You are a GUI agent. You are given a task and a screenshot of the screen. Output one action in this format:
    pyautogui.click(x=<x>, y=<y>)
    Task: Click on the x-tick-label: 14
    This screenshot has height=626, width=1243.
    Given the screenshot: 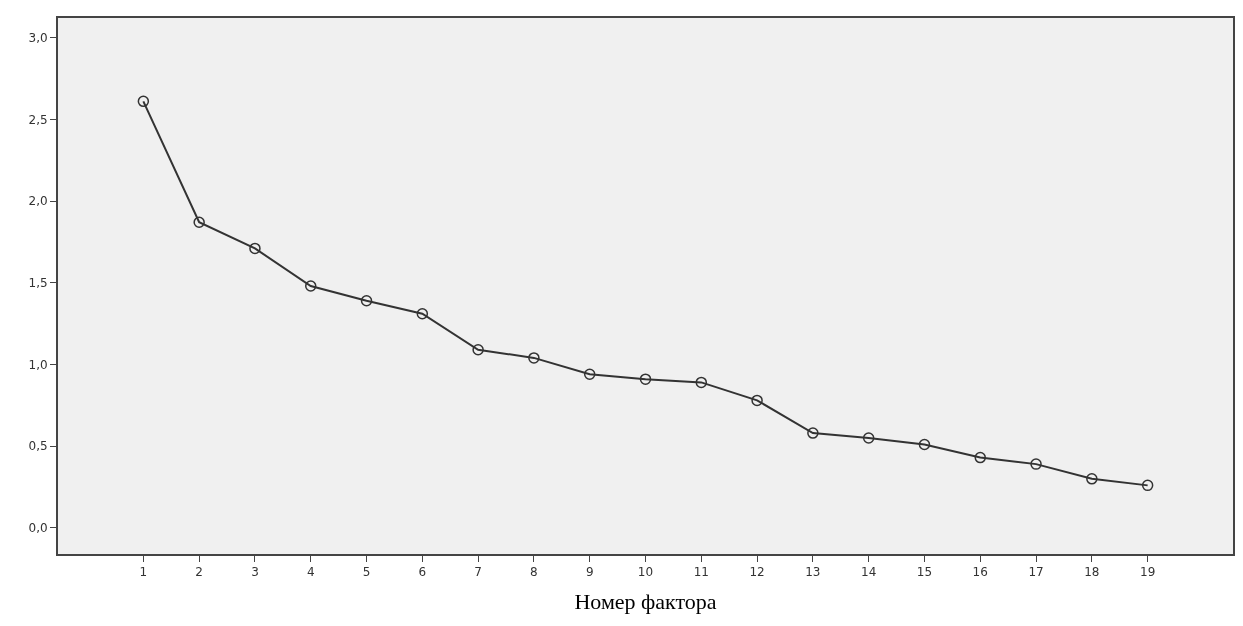 What is the action you would take?
    pyautogui.click(x=869, y=572)
    